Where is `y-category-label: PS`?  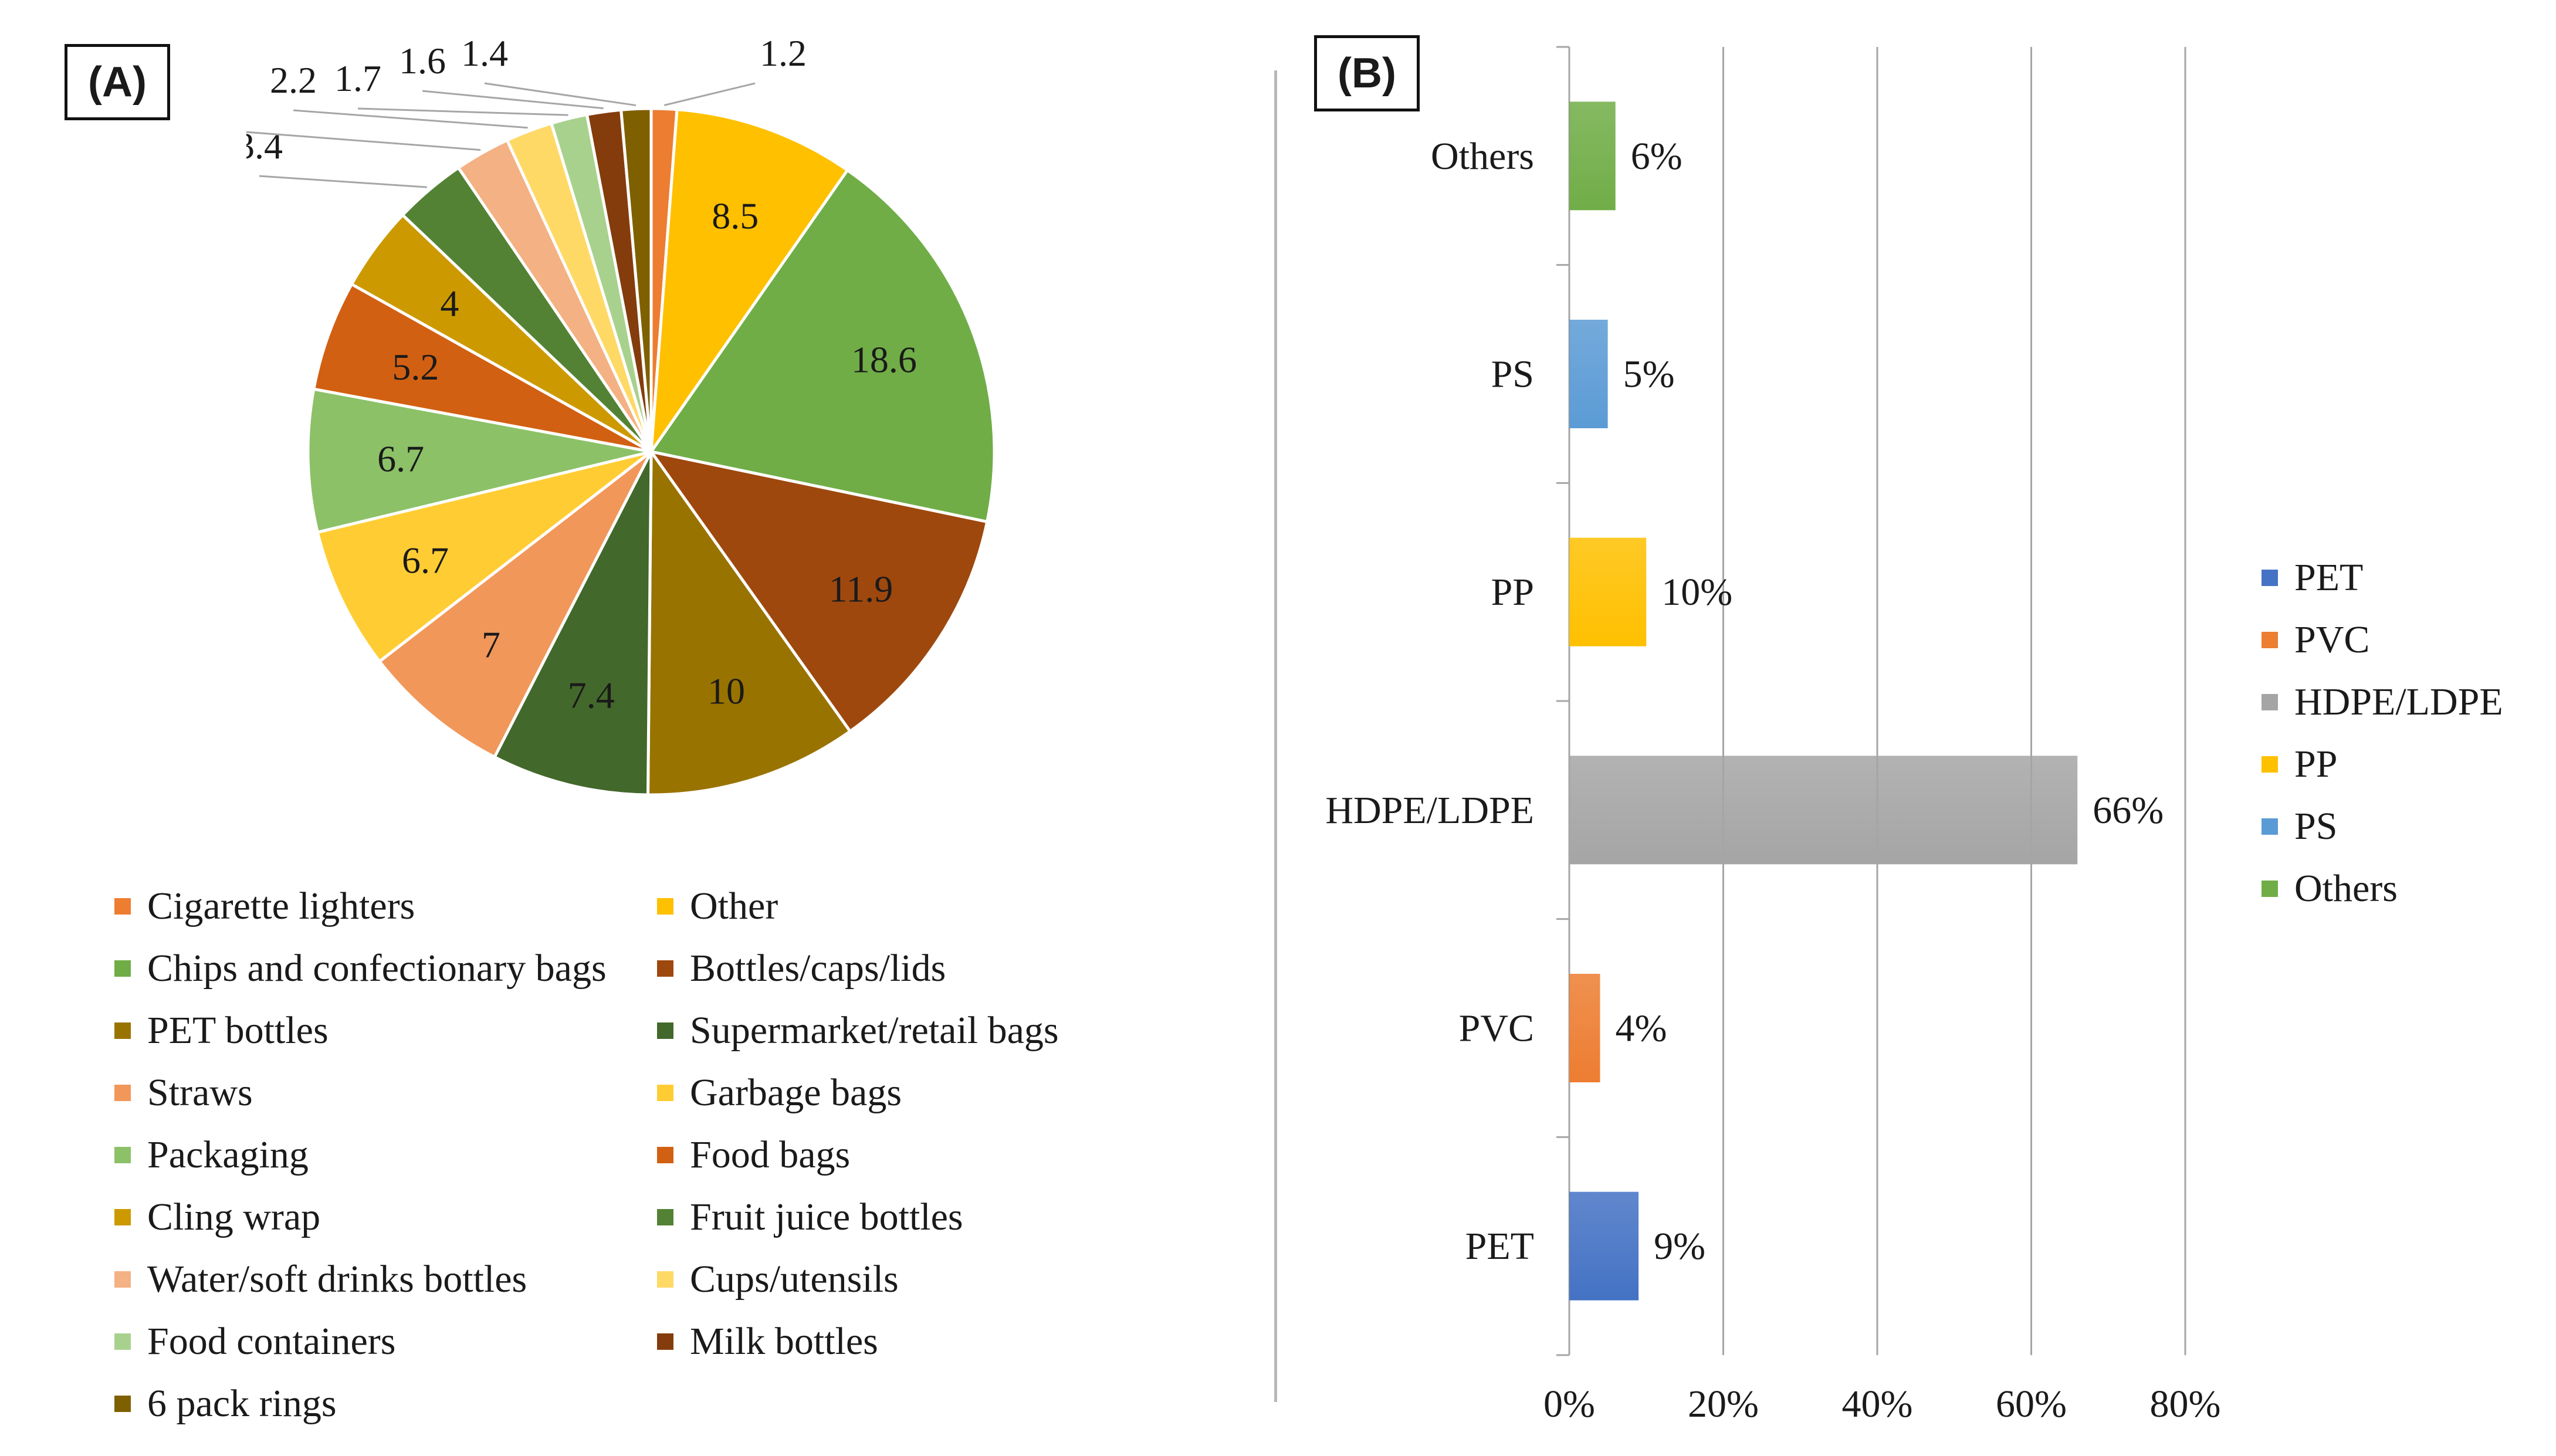 y-category-label: PS is located at coordinates (1512, 374).